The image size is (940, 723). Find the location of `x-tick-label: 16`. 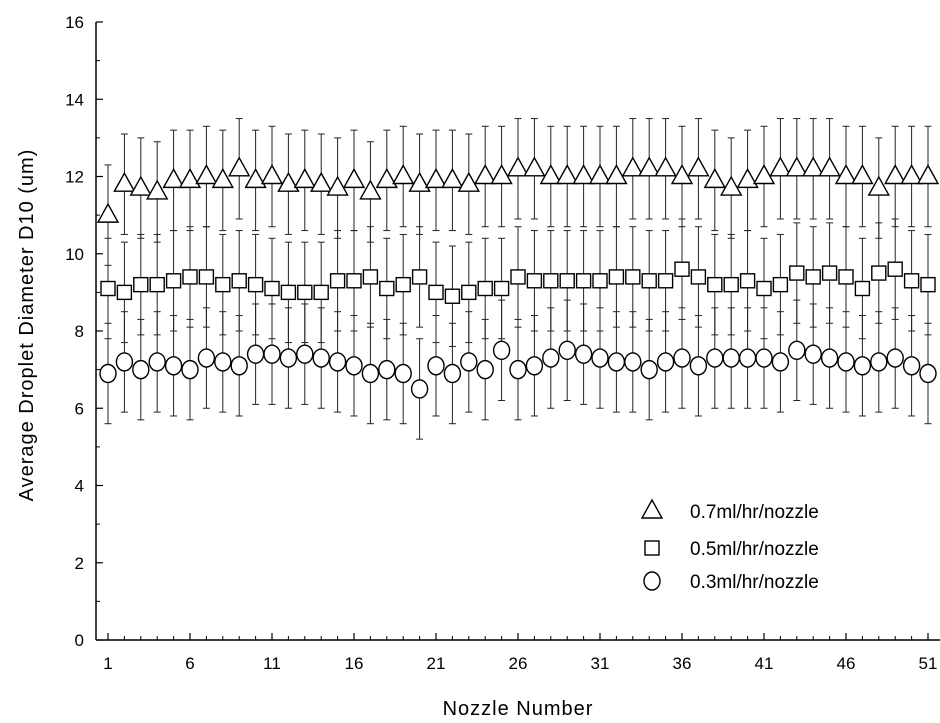

x-tick-label: 16 is located at coordinates (354, 663).